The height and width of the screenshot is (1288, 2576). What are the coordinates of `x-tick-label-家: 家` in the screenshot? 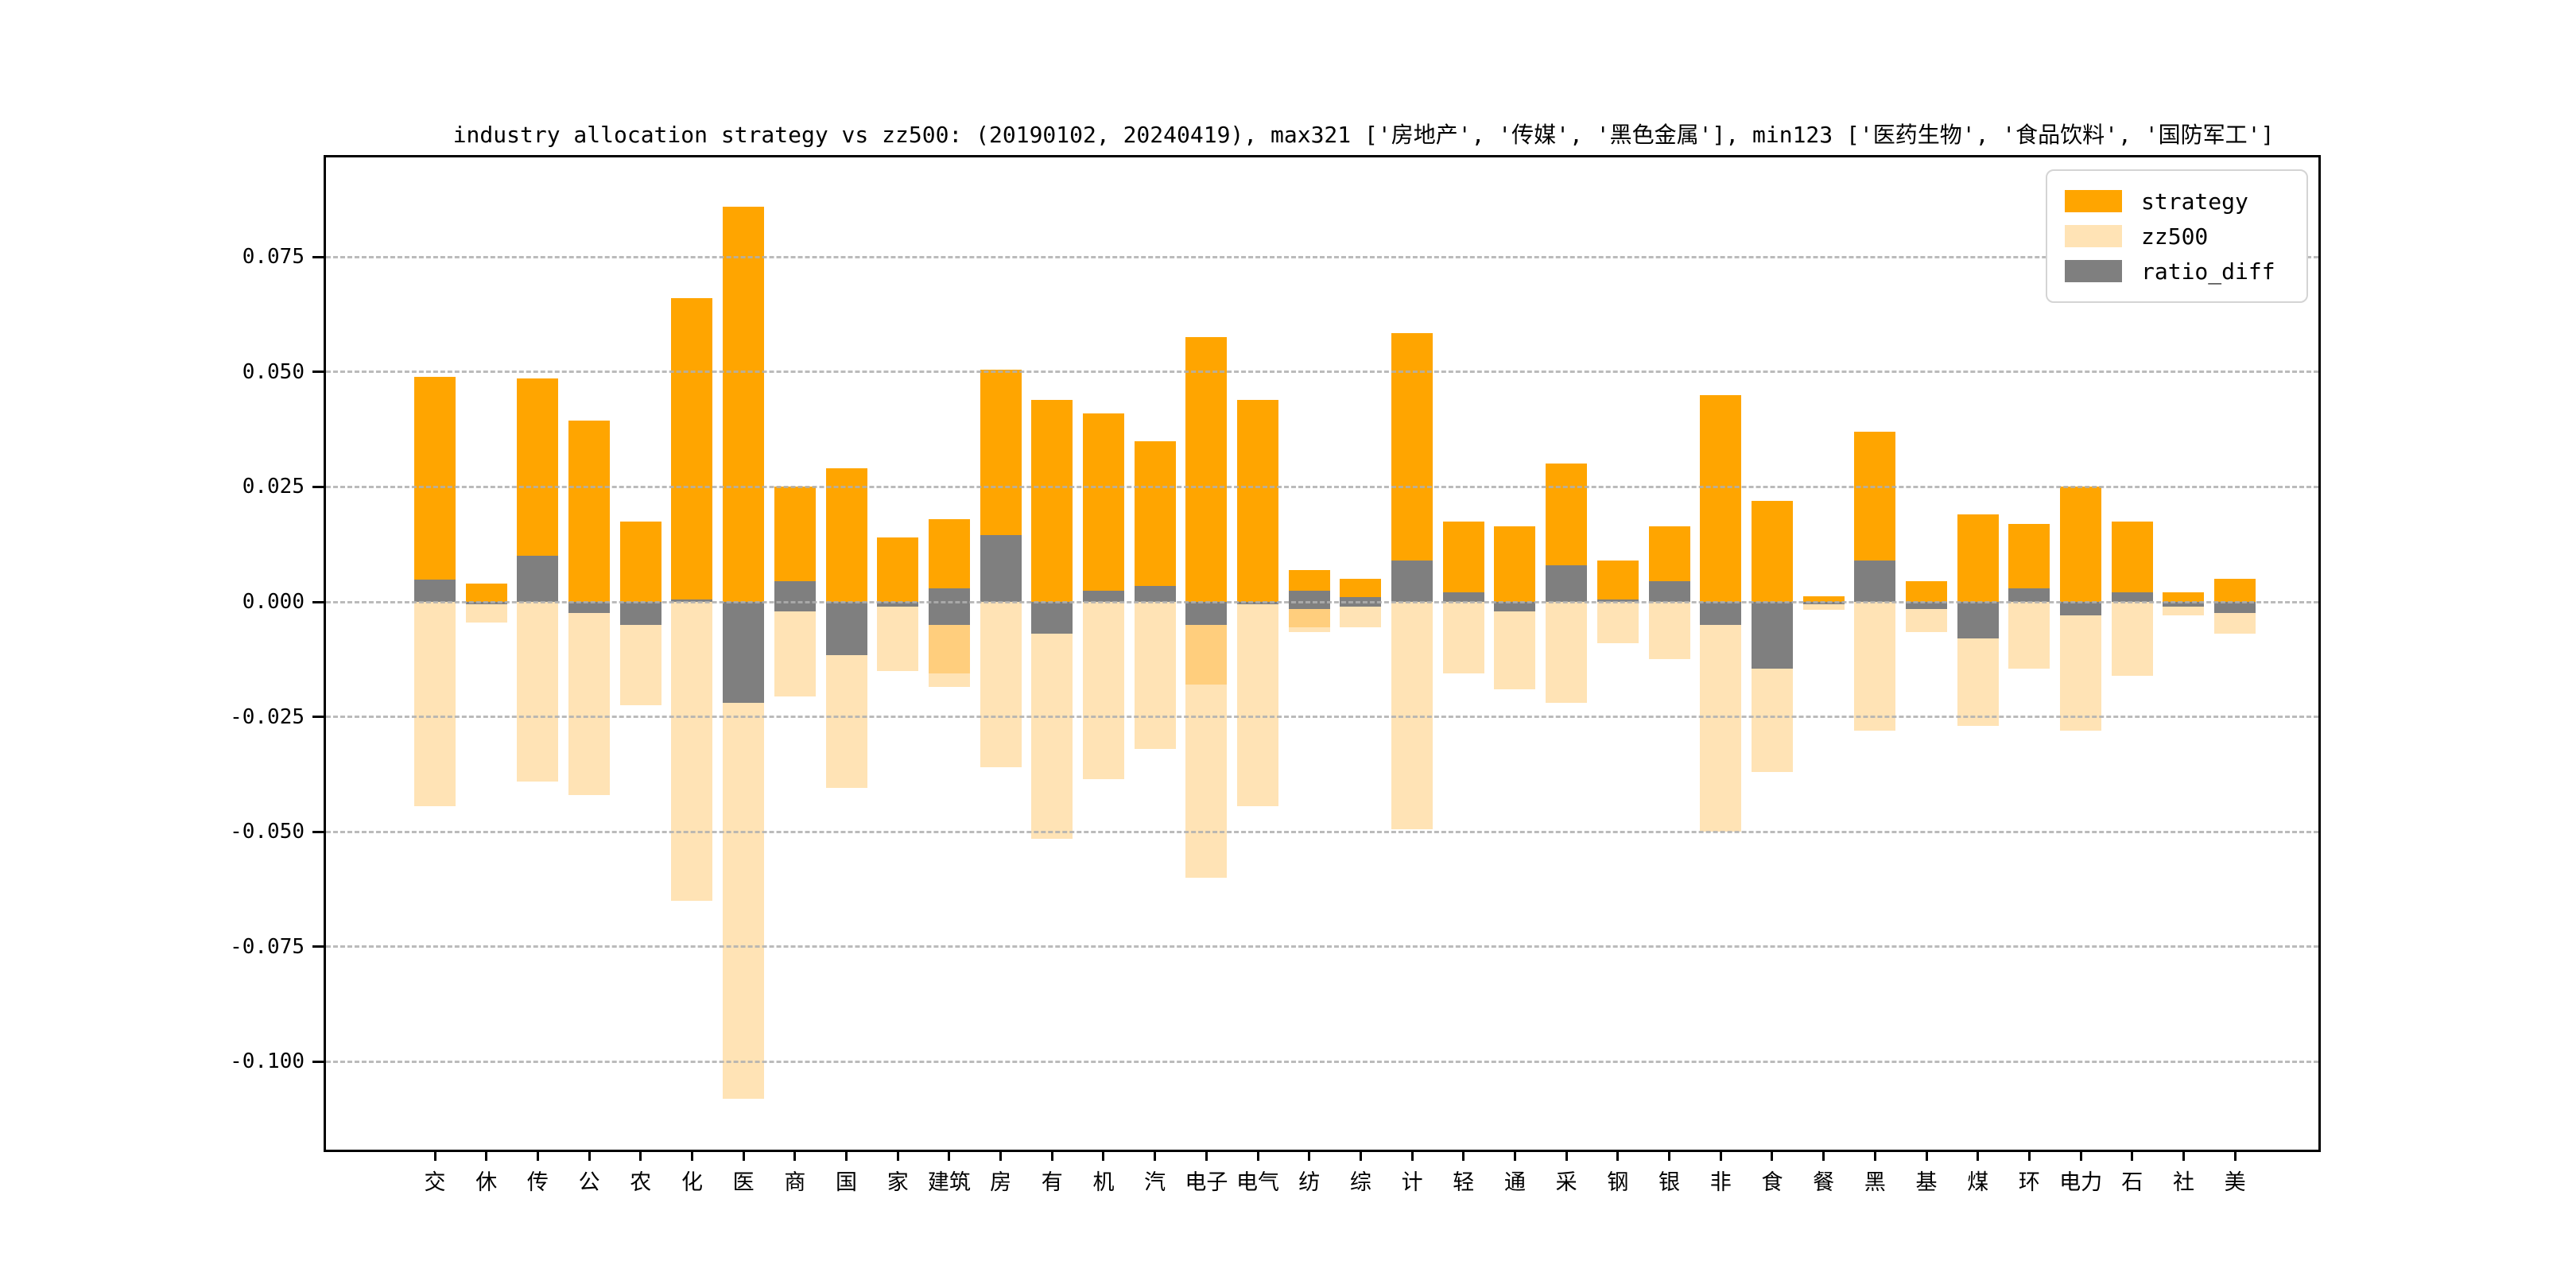 It's located at (897, 1182).